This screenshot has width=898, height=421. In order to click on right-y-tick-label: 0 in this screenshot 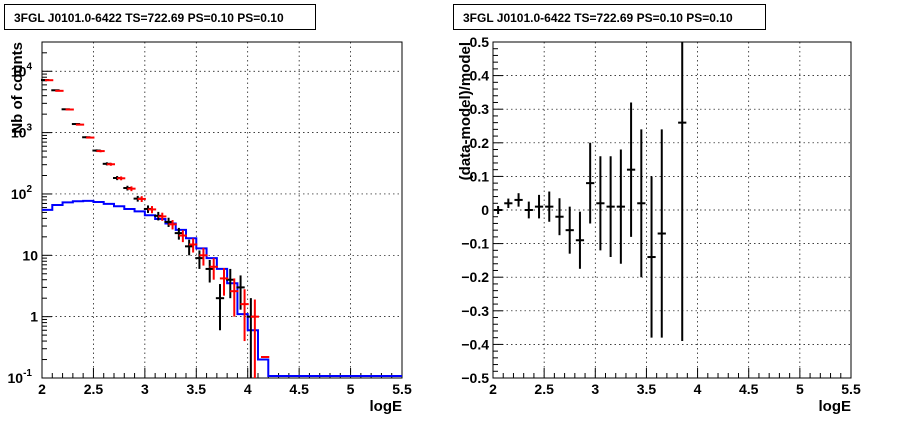, I will do `click(485, 210)`.